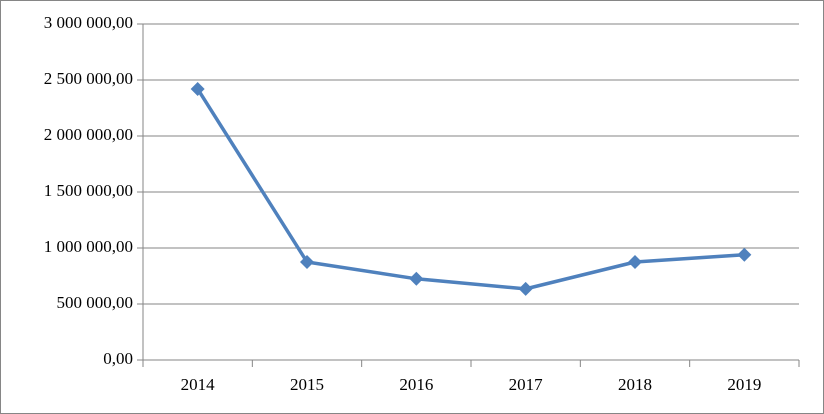 The height and width of the screenshot is (414, 824). Describe the element at coordinates (88, 190) in the screenshot. I see `y-tick-label: 1 500 000,00` at that location.